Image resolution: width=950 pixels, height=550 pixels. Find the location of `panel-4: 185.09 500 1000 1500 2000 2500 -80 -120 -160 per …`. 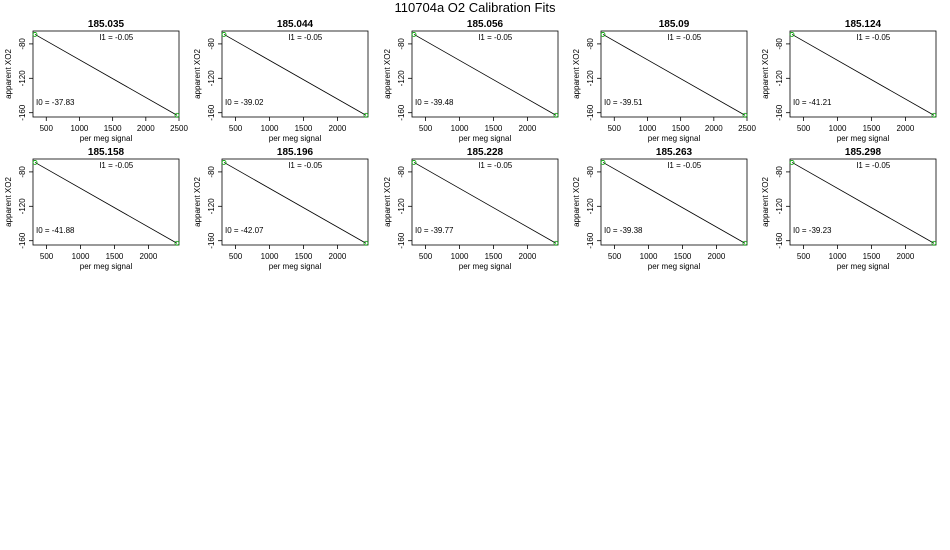

panel-4: 185.09 500 1000 1500 2000 2500 -80 -120 -160 per … is located at coordinates (664, 81).